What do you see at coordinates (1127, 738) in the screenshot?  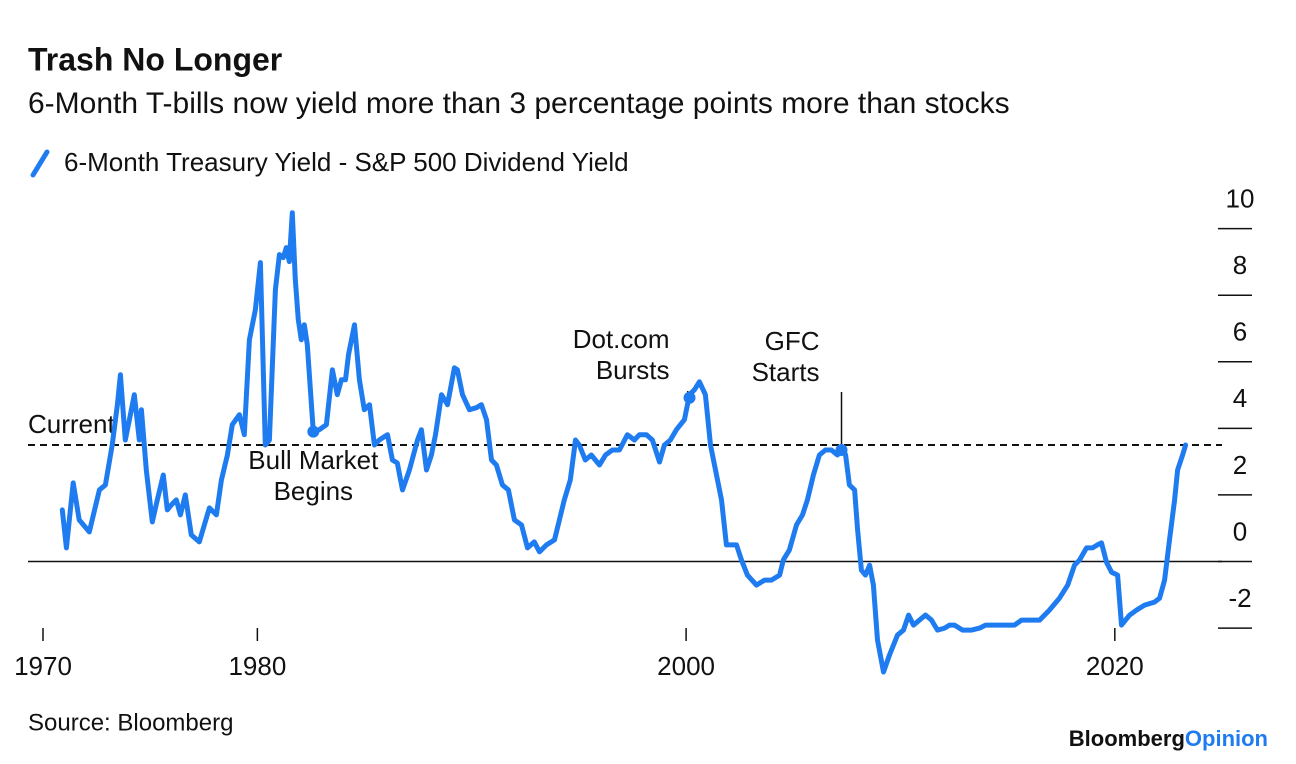 I see `brand-bloomberg: Bloomberg` at bounding box center [1127, 738].